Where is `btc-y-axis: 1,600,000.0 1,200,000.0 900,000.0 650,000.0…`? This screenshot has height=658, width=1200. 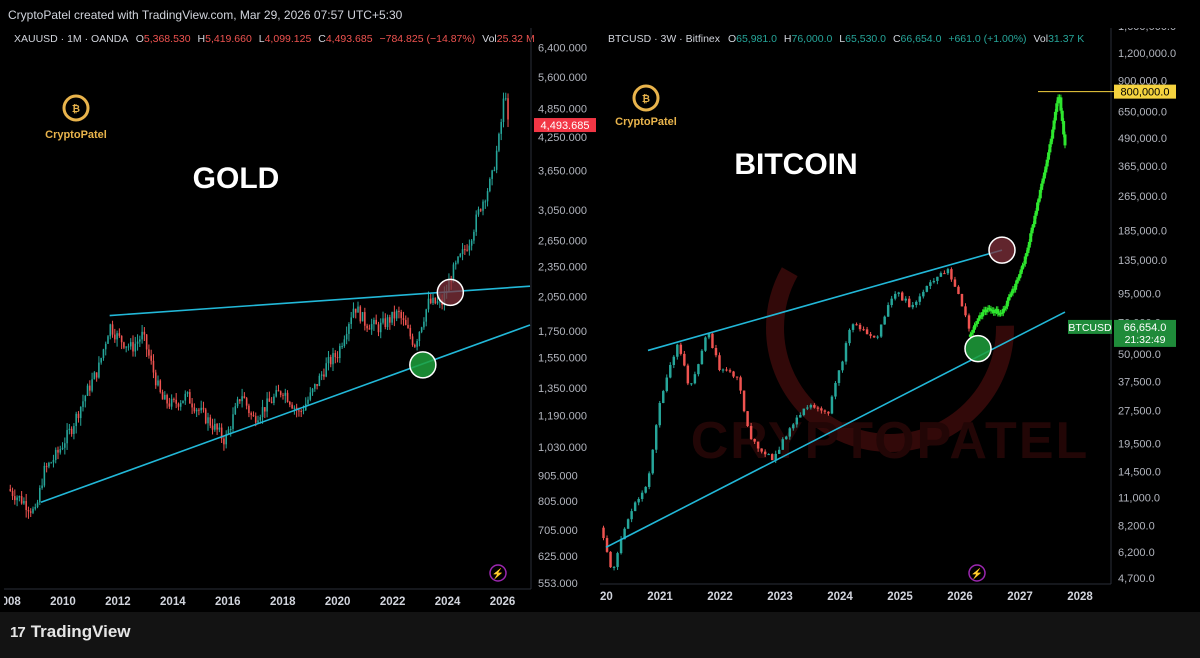
btc-y-axis: 1,600,000.0 1,200,000.0 900,000.0 650,000.0… is located at coordinates (1143, 303).